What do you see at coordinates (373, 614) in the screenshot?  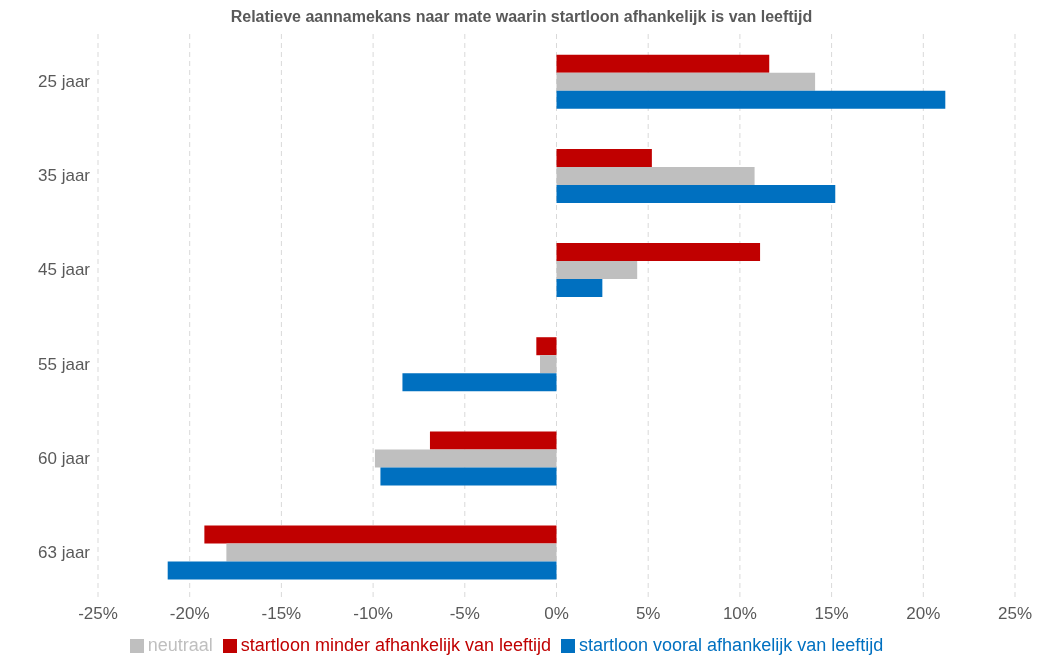 I see `x-tick-label: -10%` at bounding box center [373, 614].